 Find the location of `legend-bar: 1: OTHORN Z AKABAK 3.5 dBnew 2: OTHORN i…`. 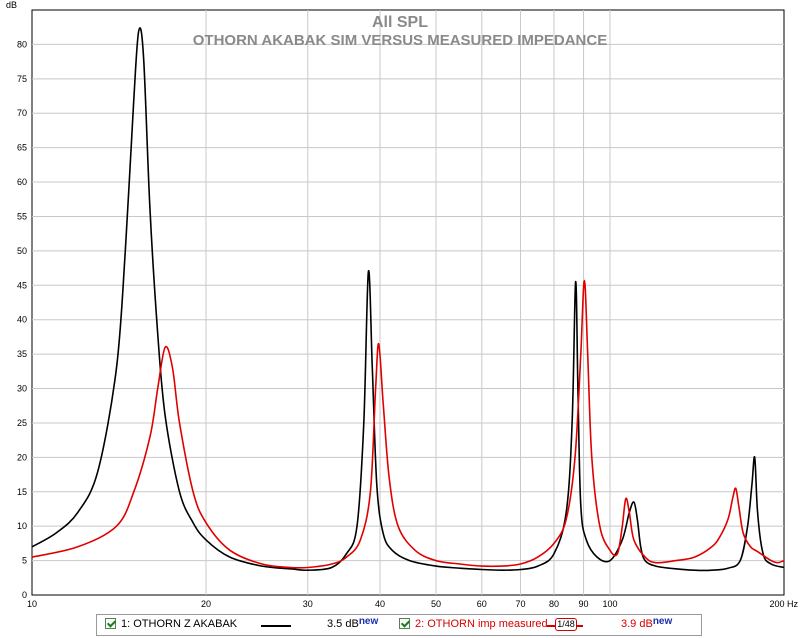

legend-bar: 1: OTHORN Z AKABAK 3.5 dBnew 2: OTHORN i… is located at coordinates (399, 625).